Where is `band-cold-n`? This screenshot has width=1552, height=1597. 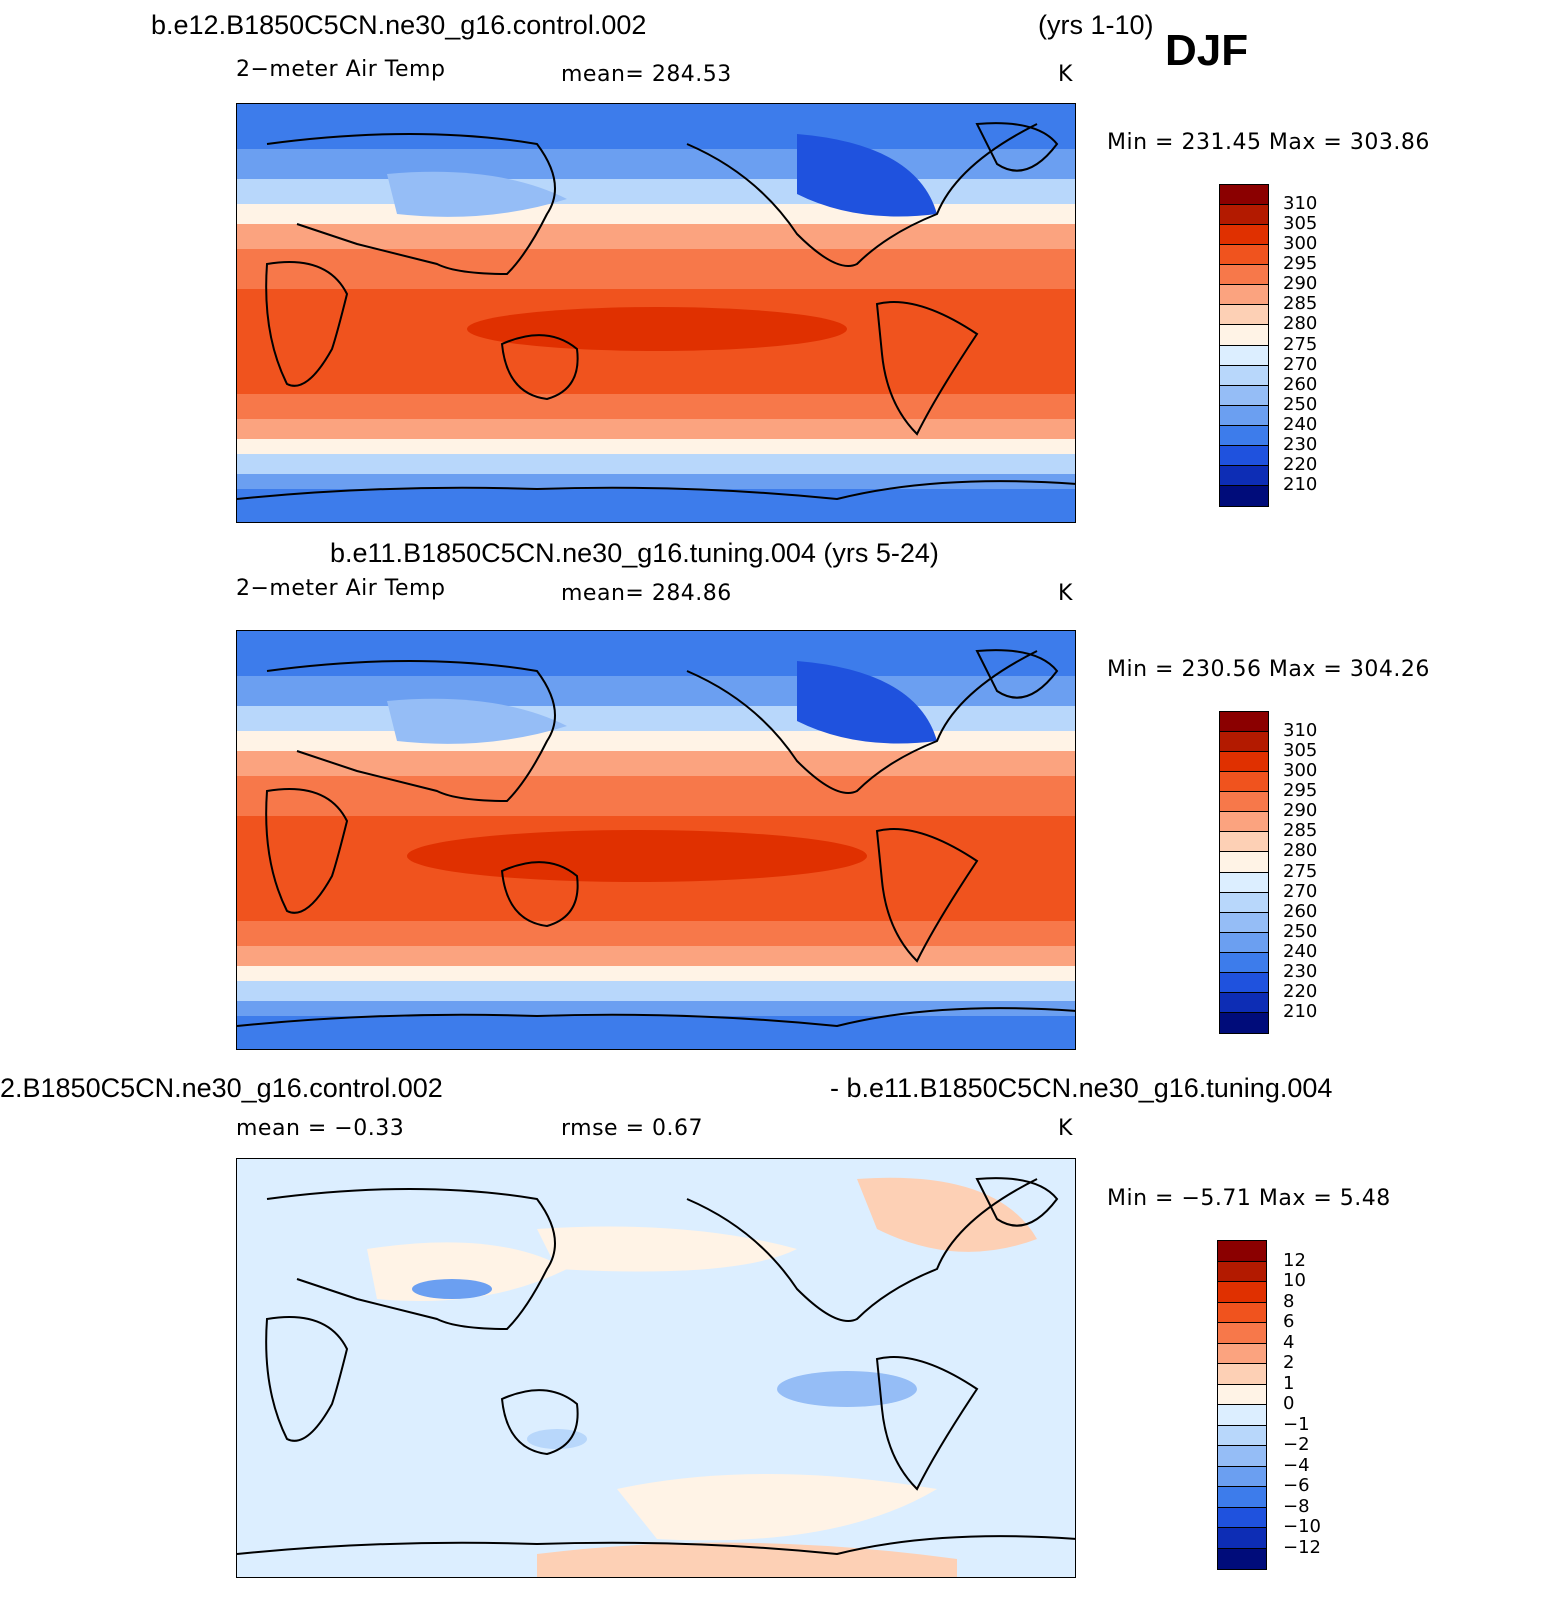 band-cold-n is located at coordinates (656, 718).